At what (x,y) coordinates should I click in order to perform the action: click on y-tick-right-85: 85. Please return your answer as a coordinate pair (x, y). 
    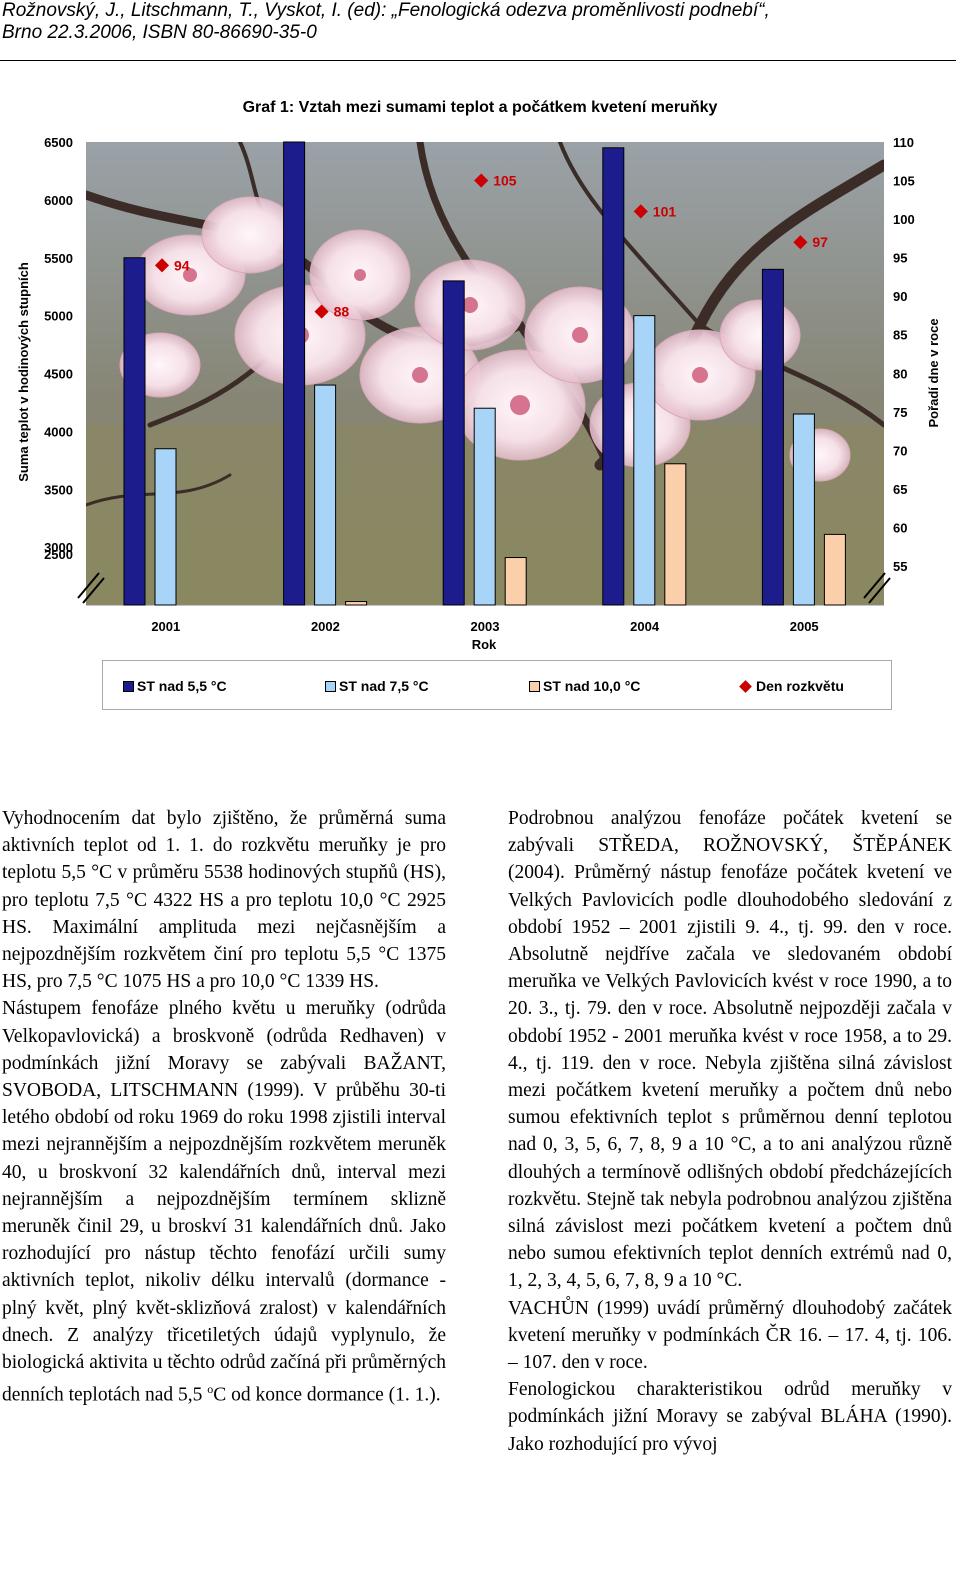
    Looking at the image, I should click on (900, 335).